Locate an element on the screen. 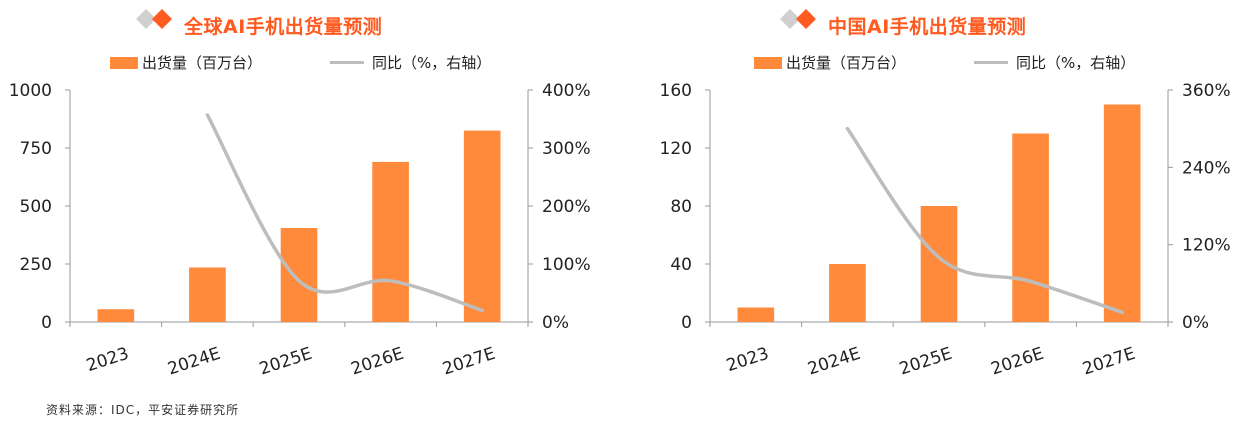 The width and height of the screenshot is (1253, 432). chart-title-block: 中国AI手机出货量预测 is located at coordinates (946, 23).